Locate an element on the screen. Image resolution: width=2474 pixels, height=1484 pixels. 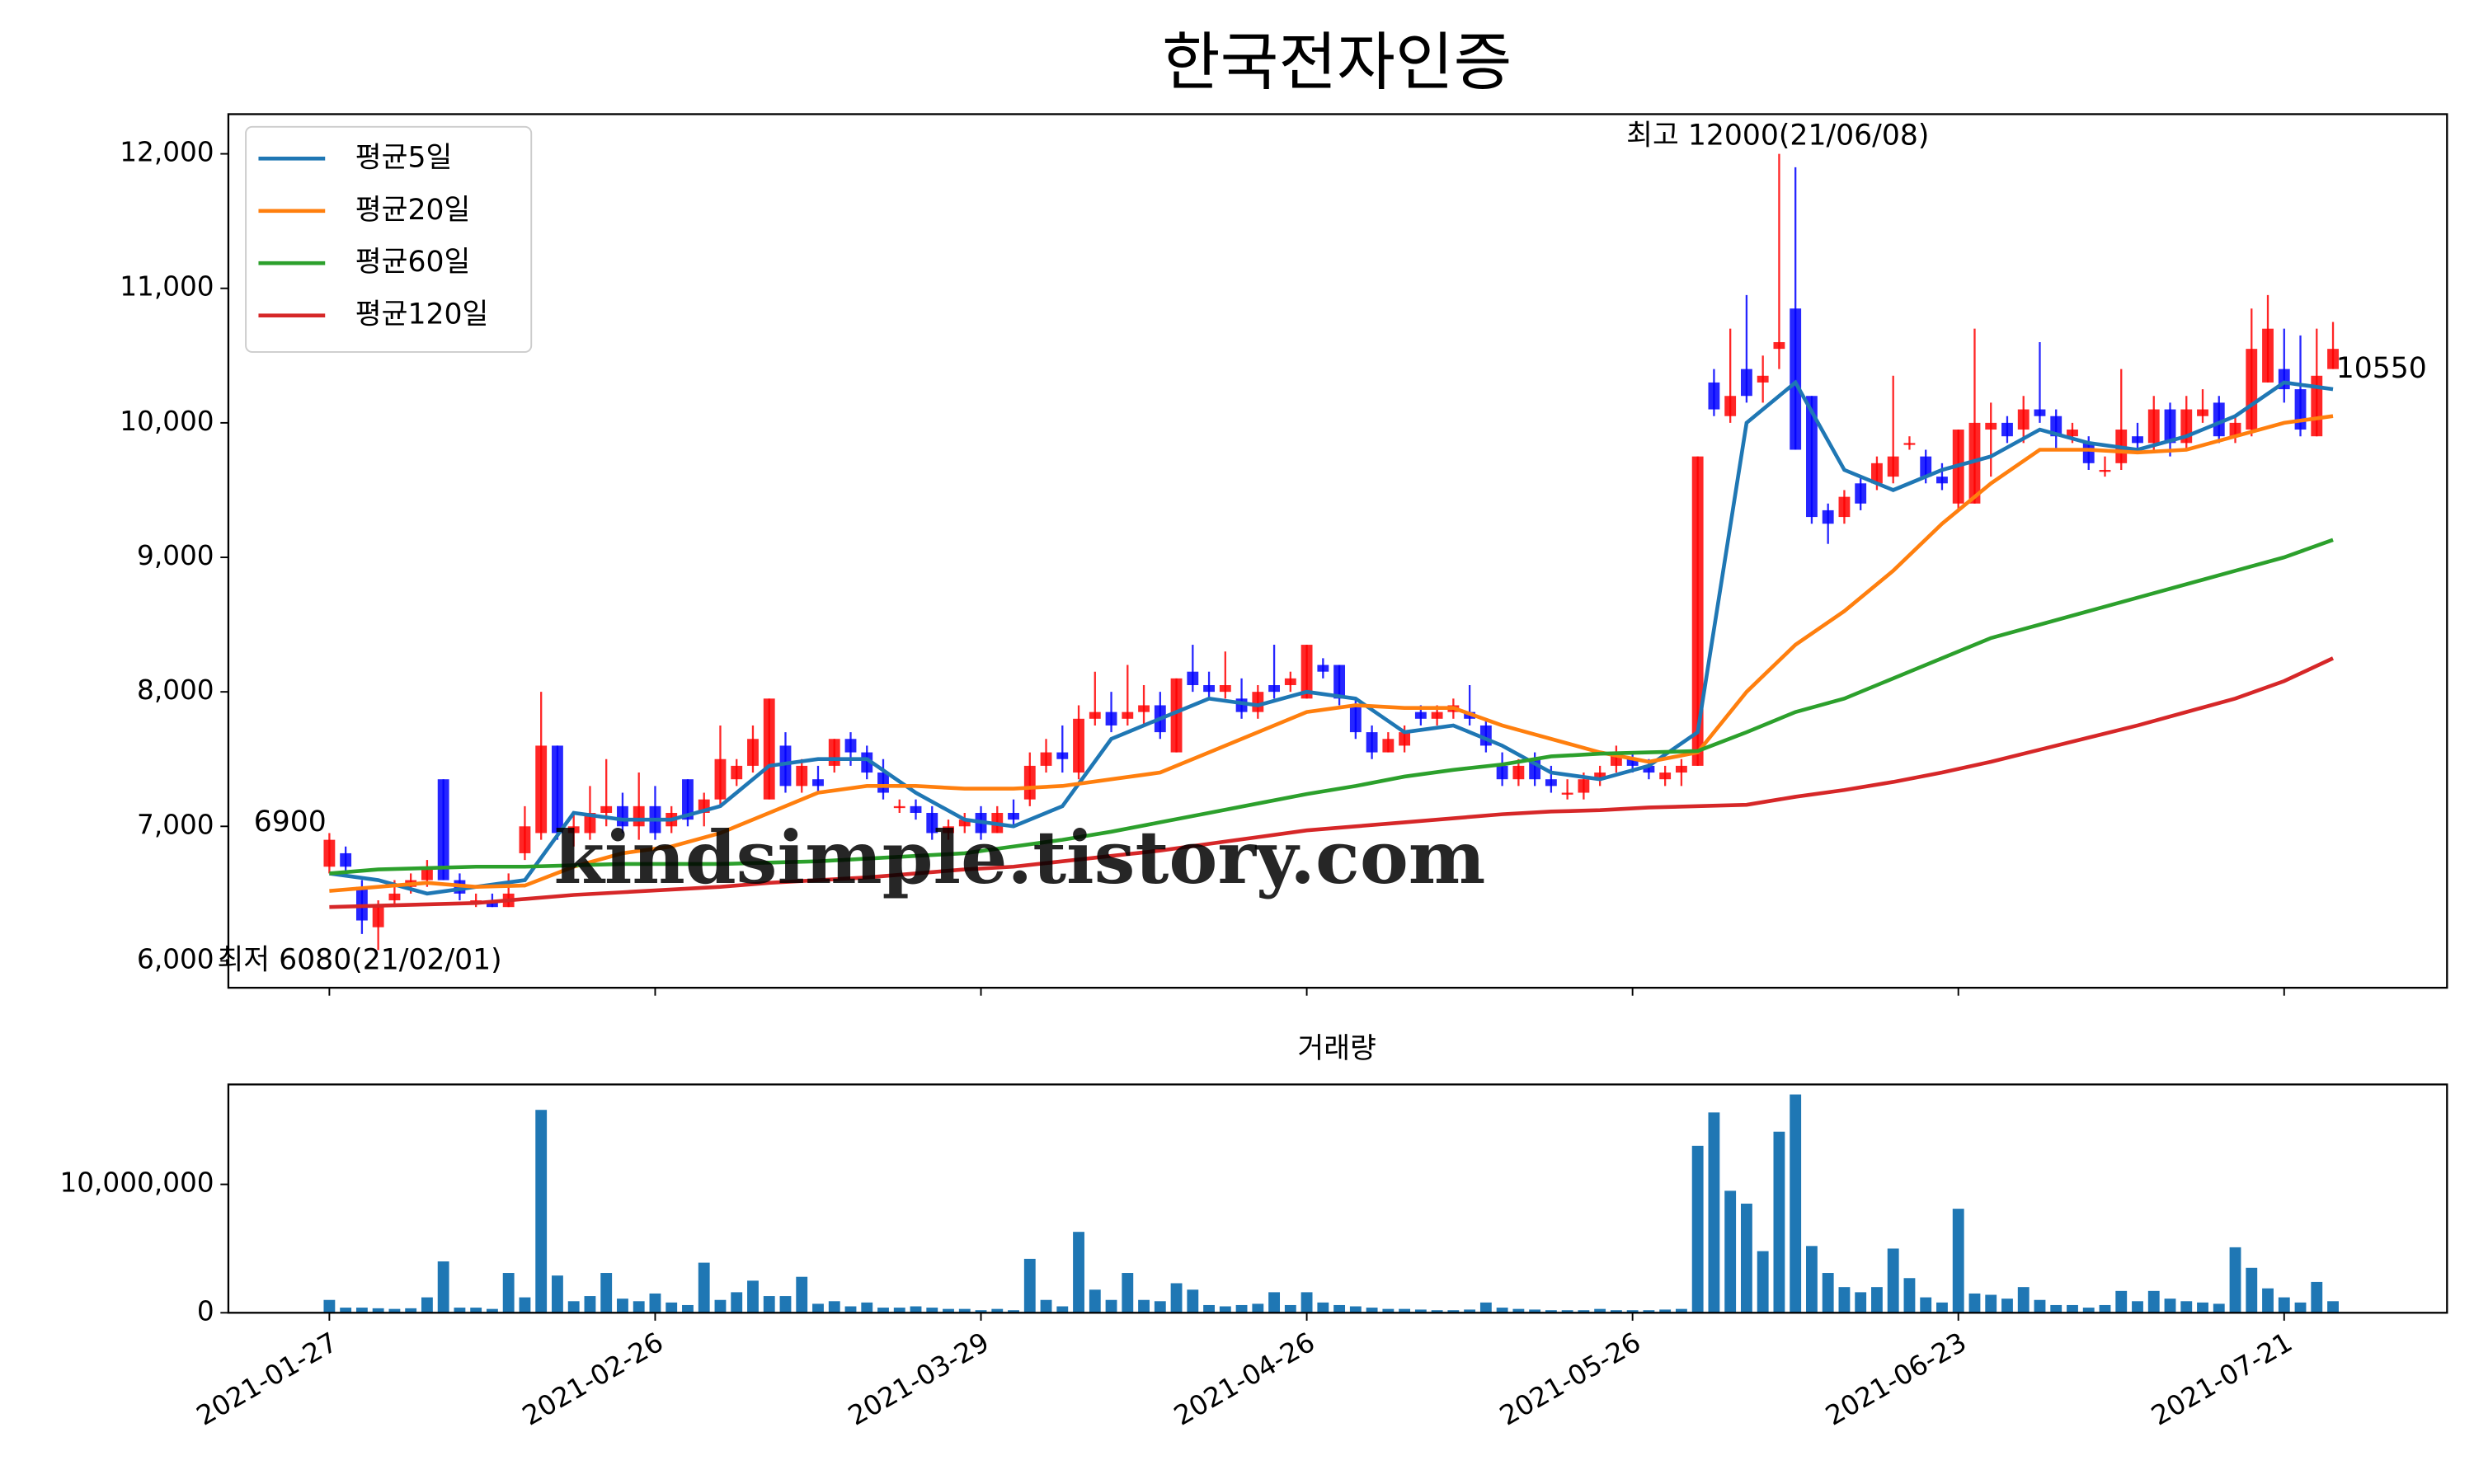
y-tick-label: 9,000 is located at coordinates (175, 555).